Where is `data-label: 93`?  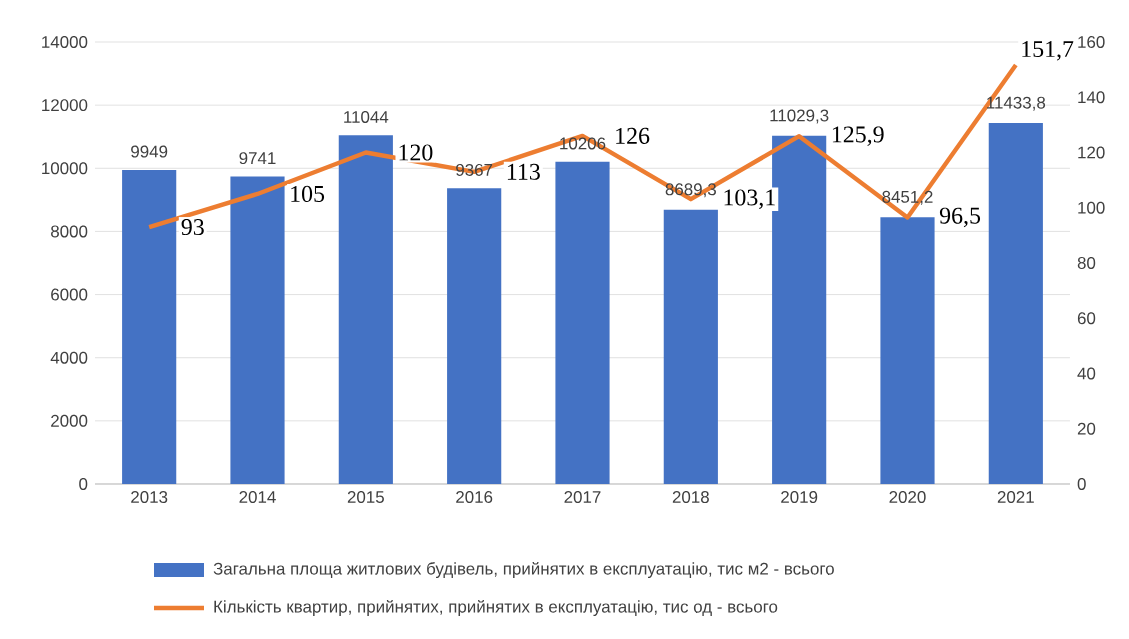 data-label: 93 is located at coordinates (192, 227).